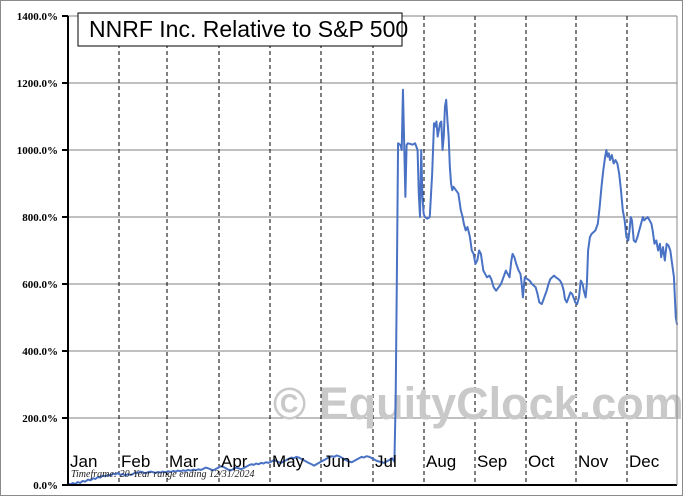  I want to click on y-tick-marks, so click(65, 250).